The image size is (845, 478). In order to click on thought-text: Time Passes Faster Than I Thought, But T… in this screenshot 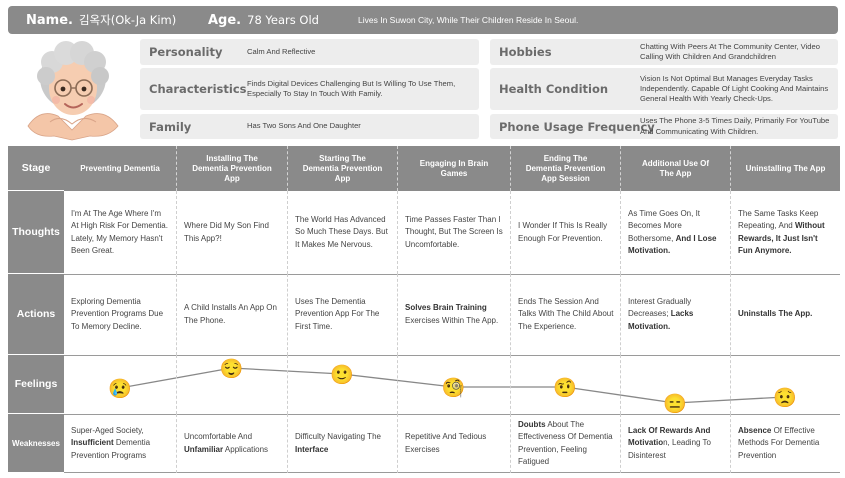, I will do `click(454, 232)`.